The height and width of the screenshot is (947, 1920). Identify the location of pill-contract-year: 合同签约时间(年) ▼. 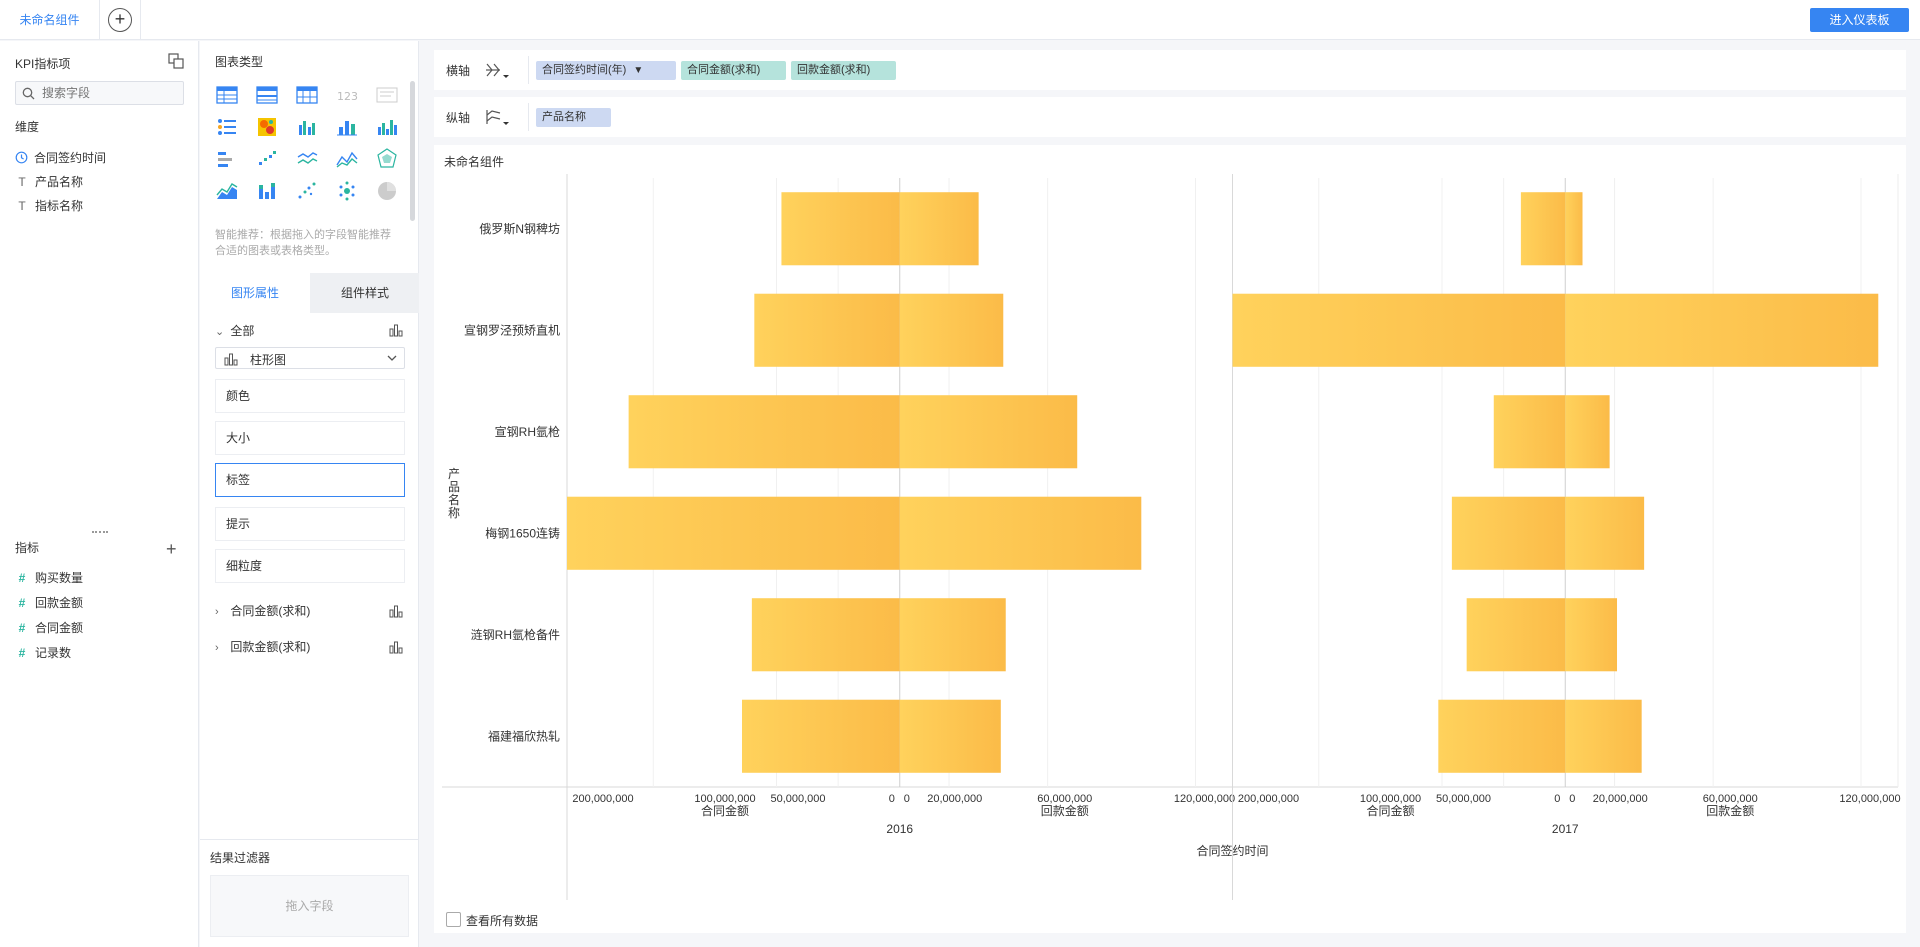
(606, 70).